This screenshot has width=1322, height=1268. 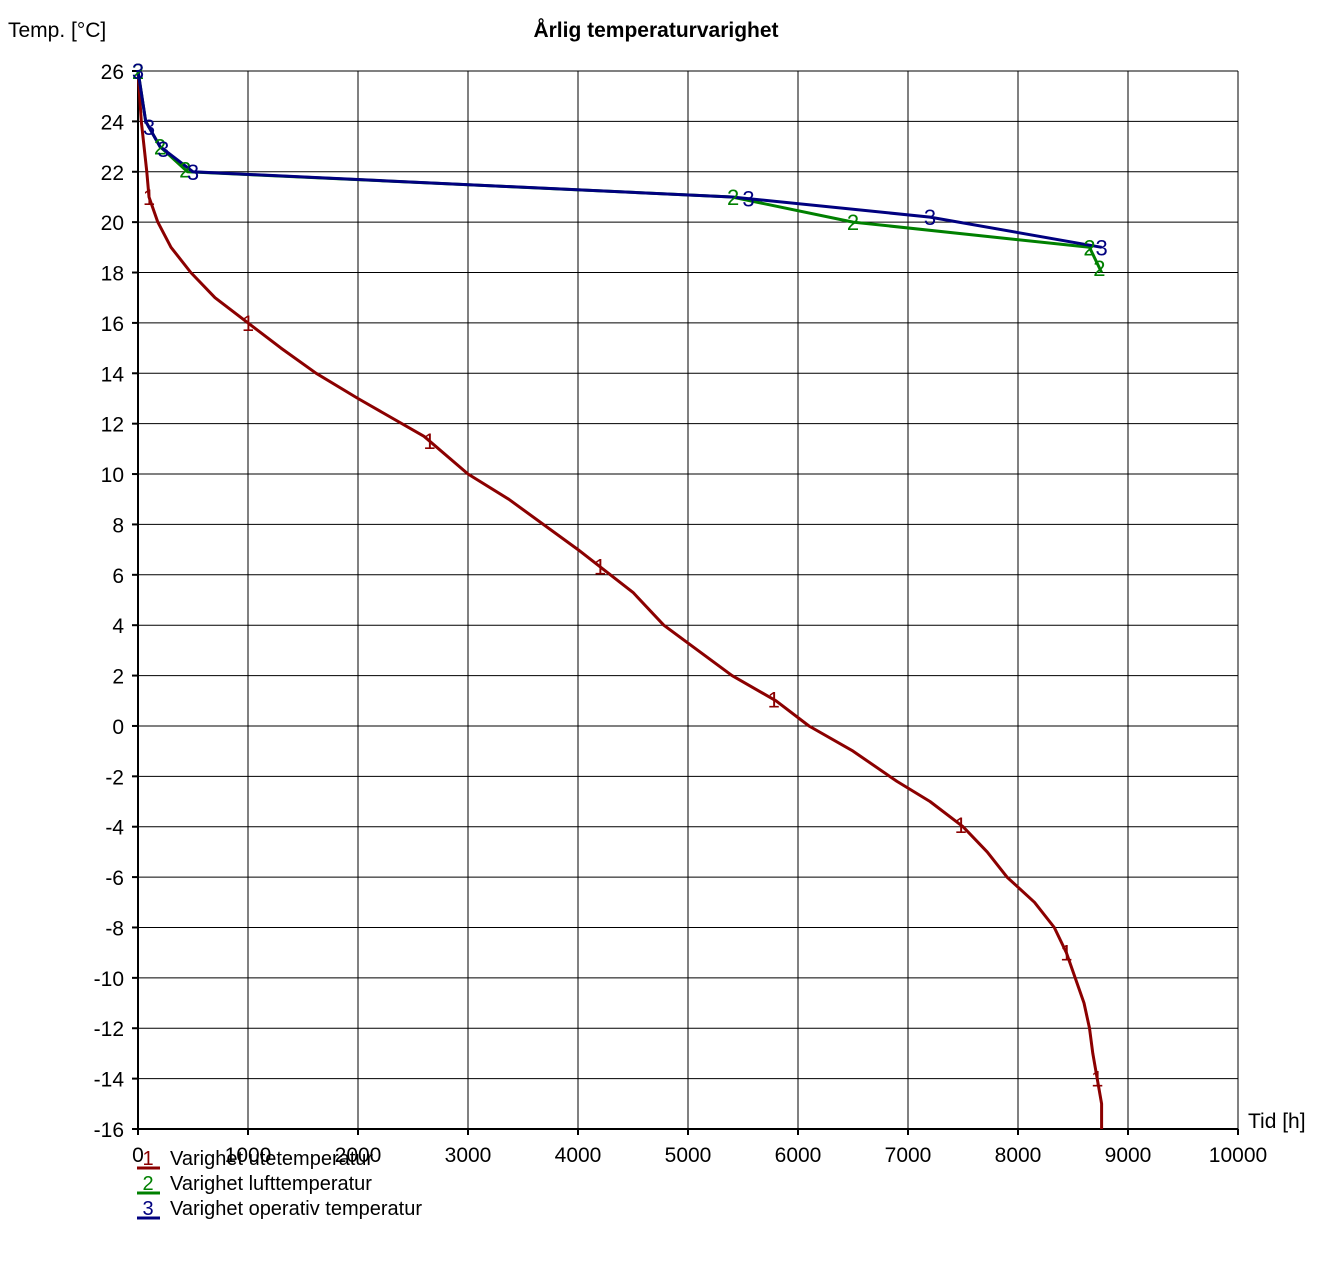 What do you see at coordinates (109, 979) in the screenshot?
I see `y-tick-label: -10` at bounding box center [109, 979].